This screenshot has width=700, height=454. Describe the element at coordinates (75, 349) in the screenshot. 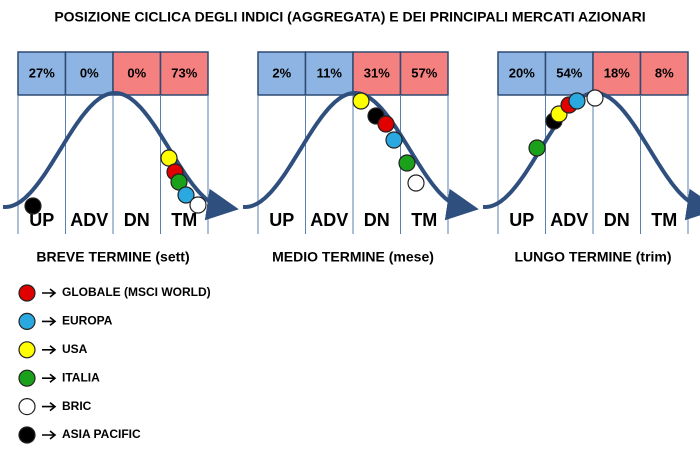

I see `legend-label: USA` at that location.